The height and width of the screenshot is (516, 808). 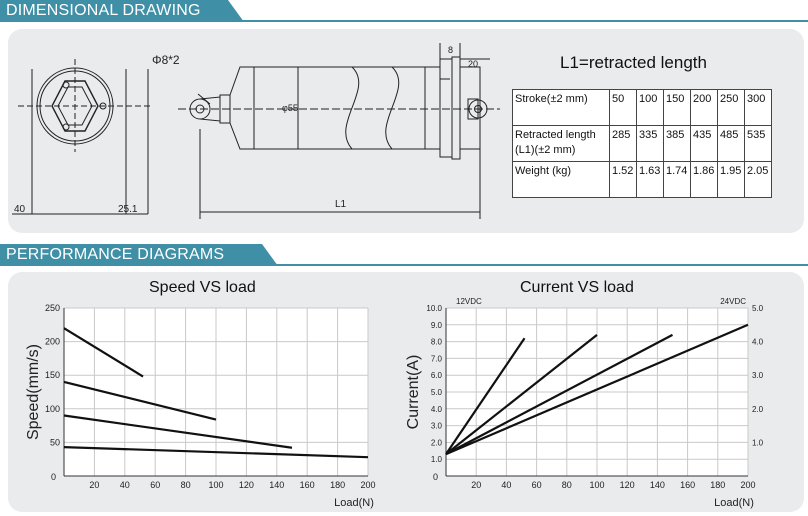 I want to click on table-cell: 1.86, so click(x=704, y=179).